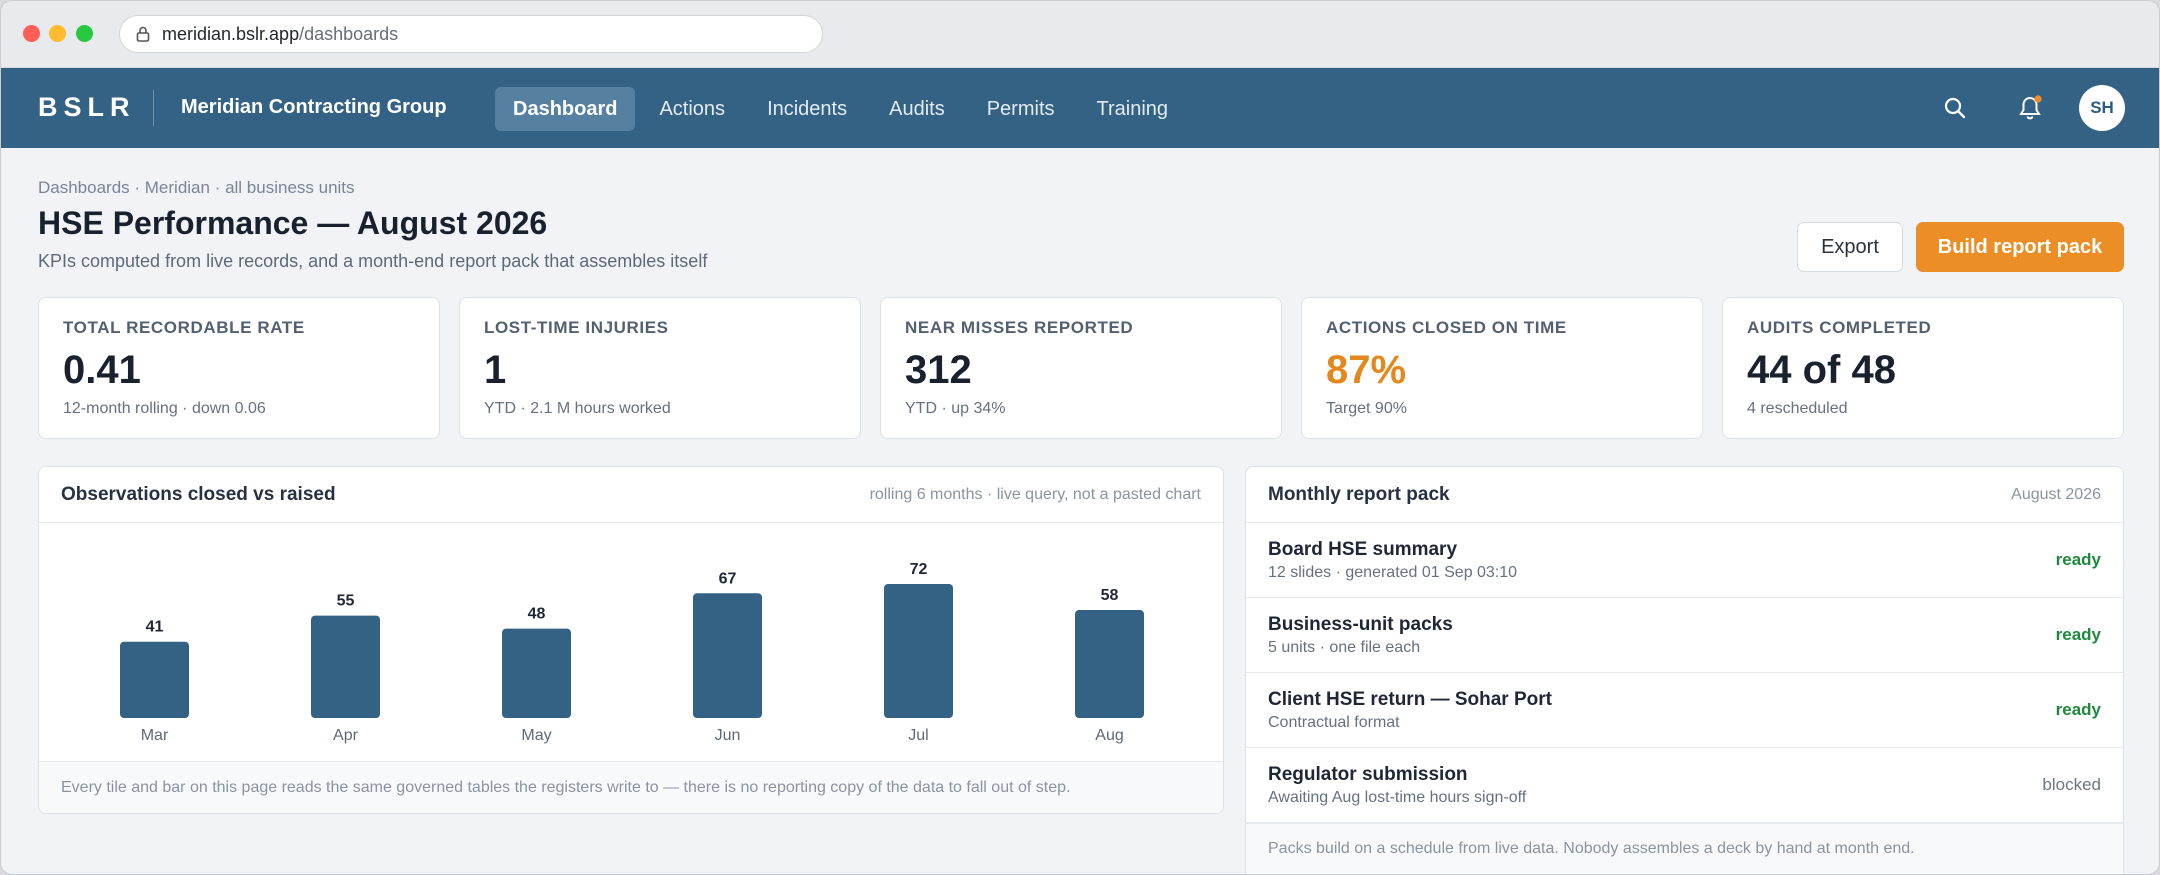  Describe the element at coordinates (1955, 108) in the screenshot. I see `search-icon` at that location.